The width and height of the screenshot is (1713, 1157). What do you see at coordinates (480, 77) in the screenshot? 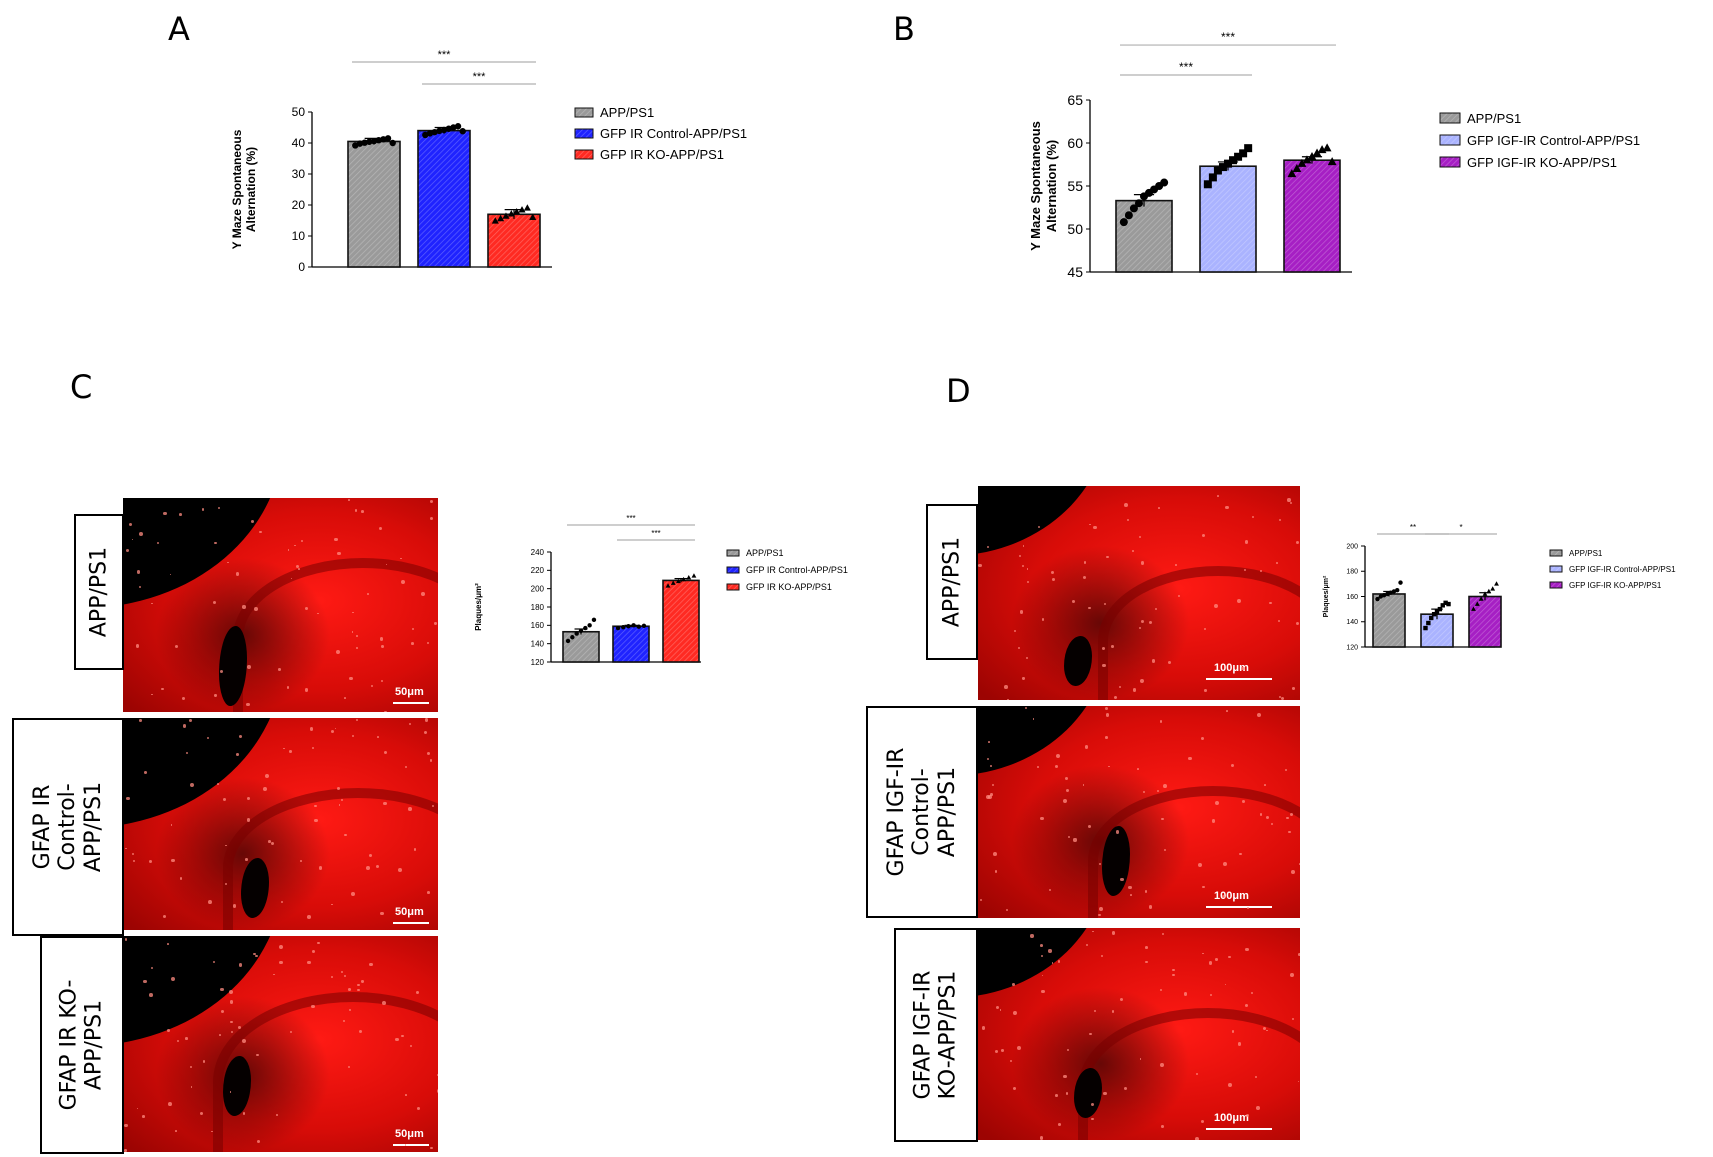
I see `a-significance-label-1: ***` at bounding box center [480, 77].